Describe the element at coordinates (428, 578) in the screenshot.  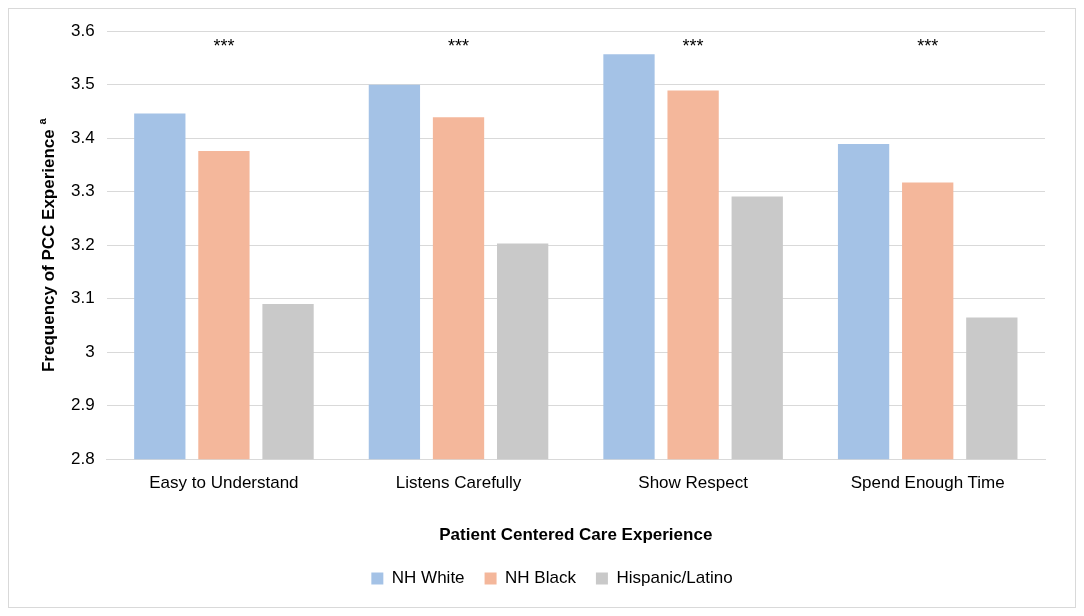
I see `legend-label: NH White` at that location.